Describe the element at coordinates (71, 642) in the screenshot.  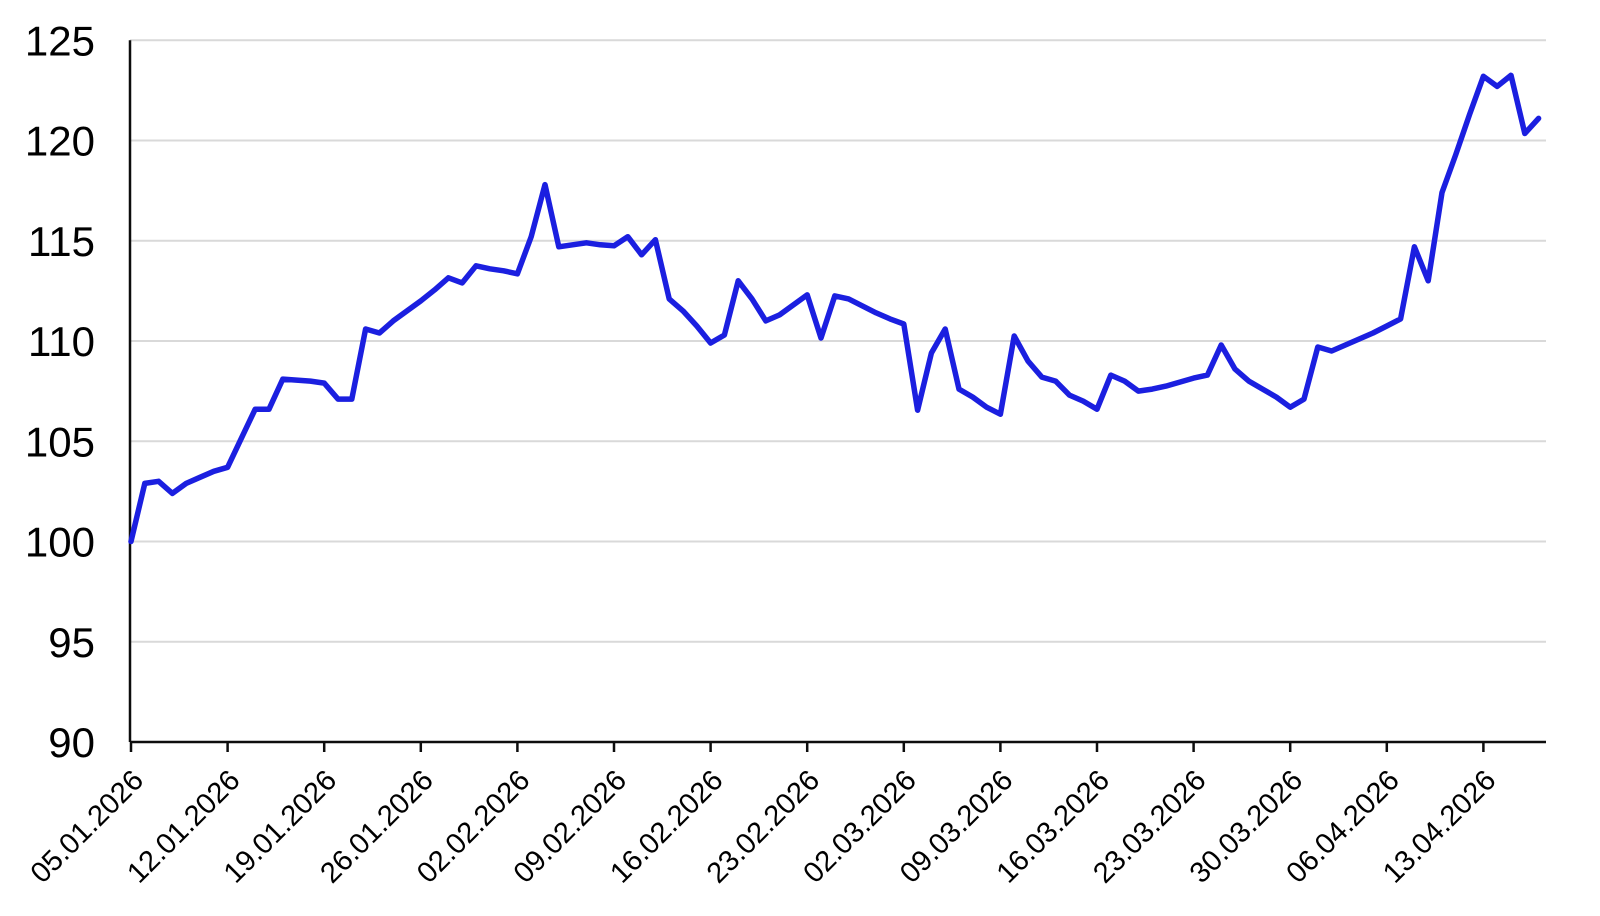
I see `y-axis-tick-label: 95` at that location.